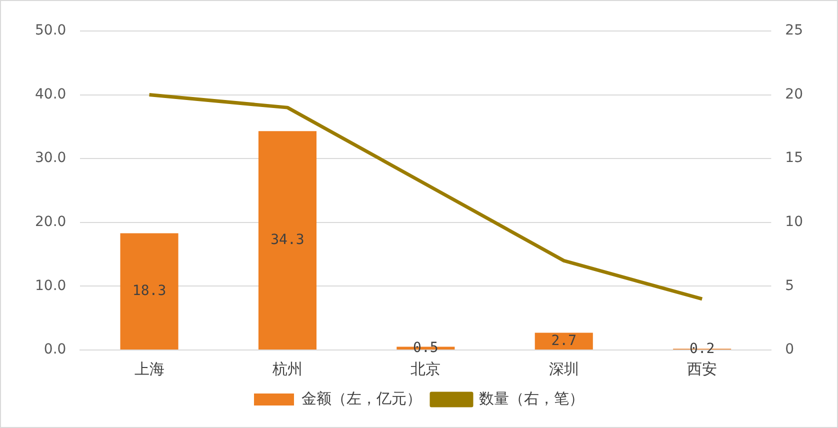 Image resolution: width=838 pixels, height=428 pixels. I want to click on data-label: 2.7, so click(564, 340).